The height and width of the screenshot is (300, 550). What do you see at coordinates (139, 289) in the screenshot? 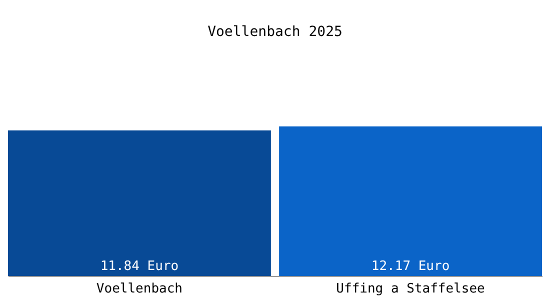
I see `x-tick-label: Voellenbach` at bounding box center [139, 289].